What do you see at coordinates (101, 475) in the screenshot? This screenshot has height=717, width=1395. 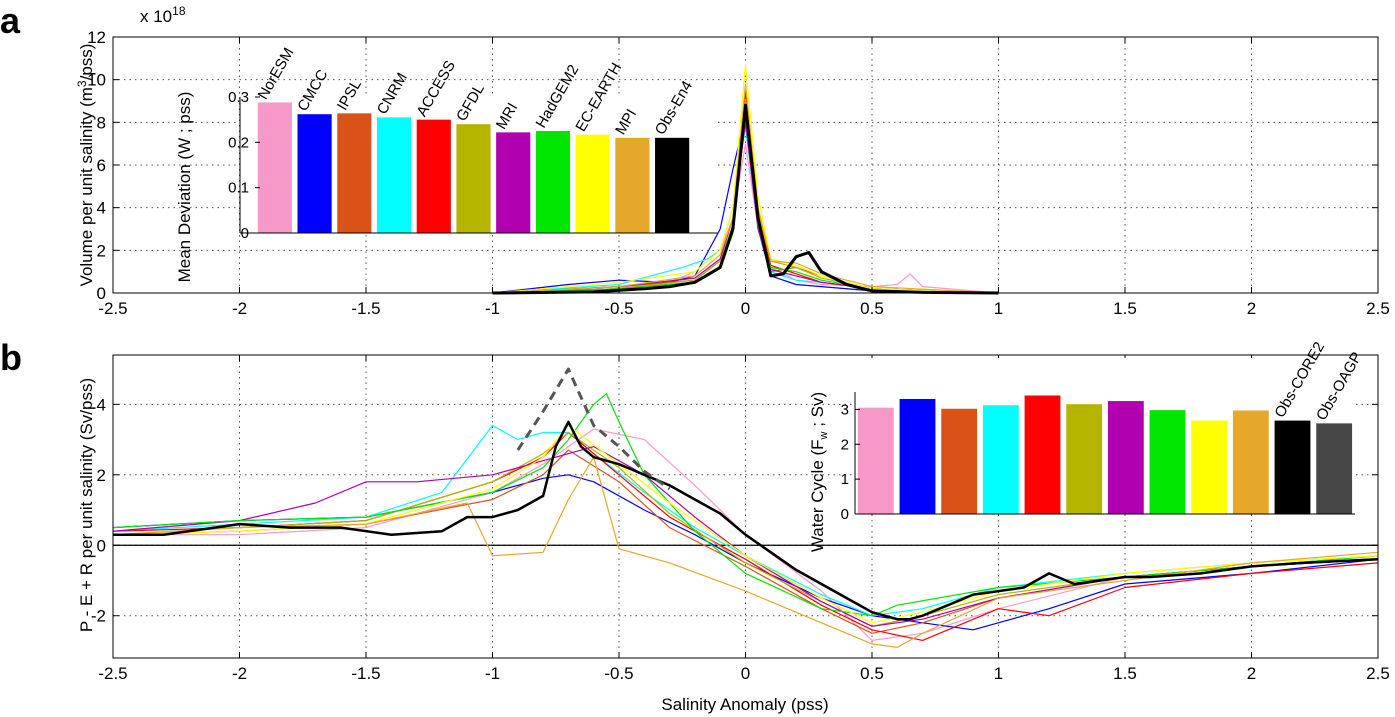 I see `b-ytick-label: 2` at bounding box center [101, 475].